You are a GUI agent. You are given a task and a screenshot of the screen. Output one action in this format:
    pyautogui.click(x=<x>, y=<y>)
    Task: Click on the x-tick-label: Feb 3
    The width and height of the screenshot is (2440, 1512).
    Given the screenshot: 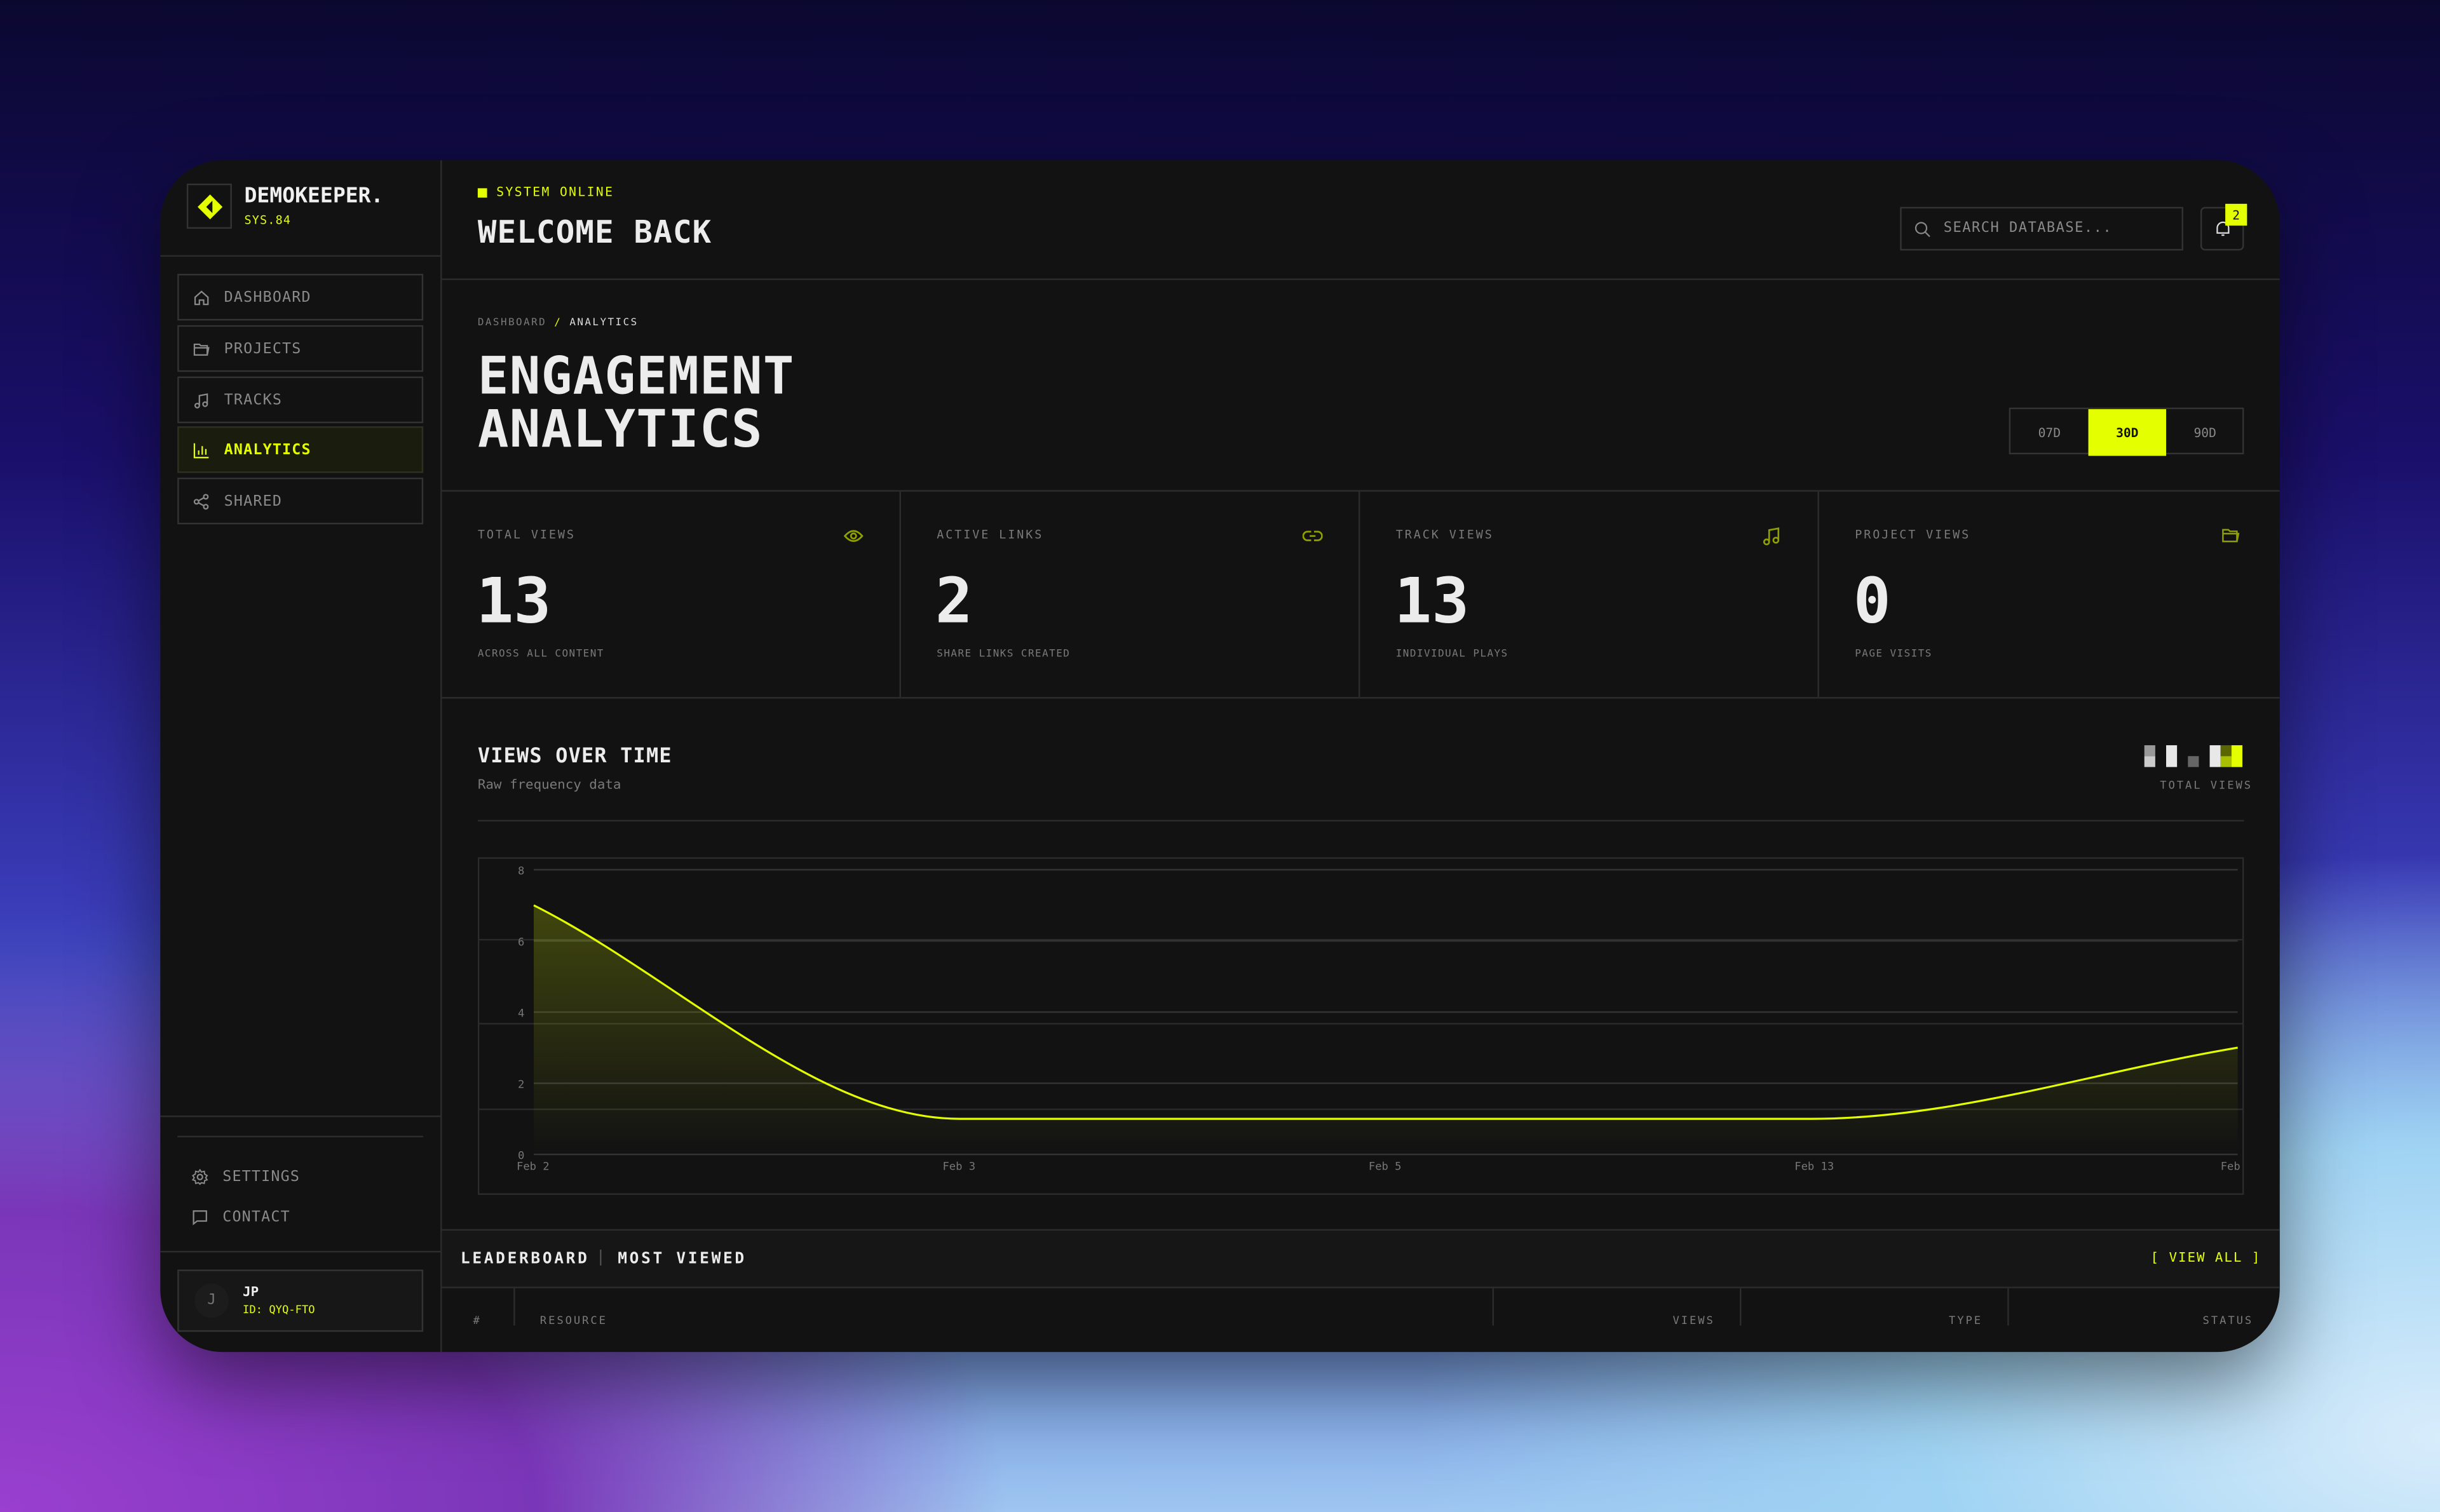 What is the action you would take?
    pyautogui.click(x=958, y=1167)
    